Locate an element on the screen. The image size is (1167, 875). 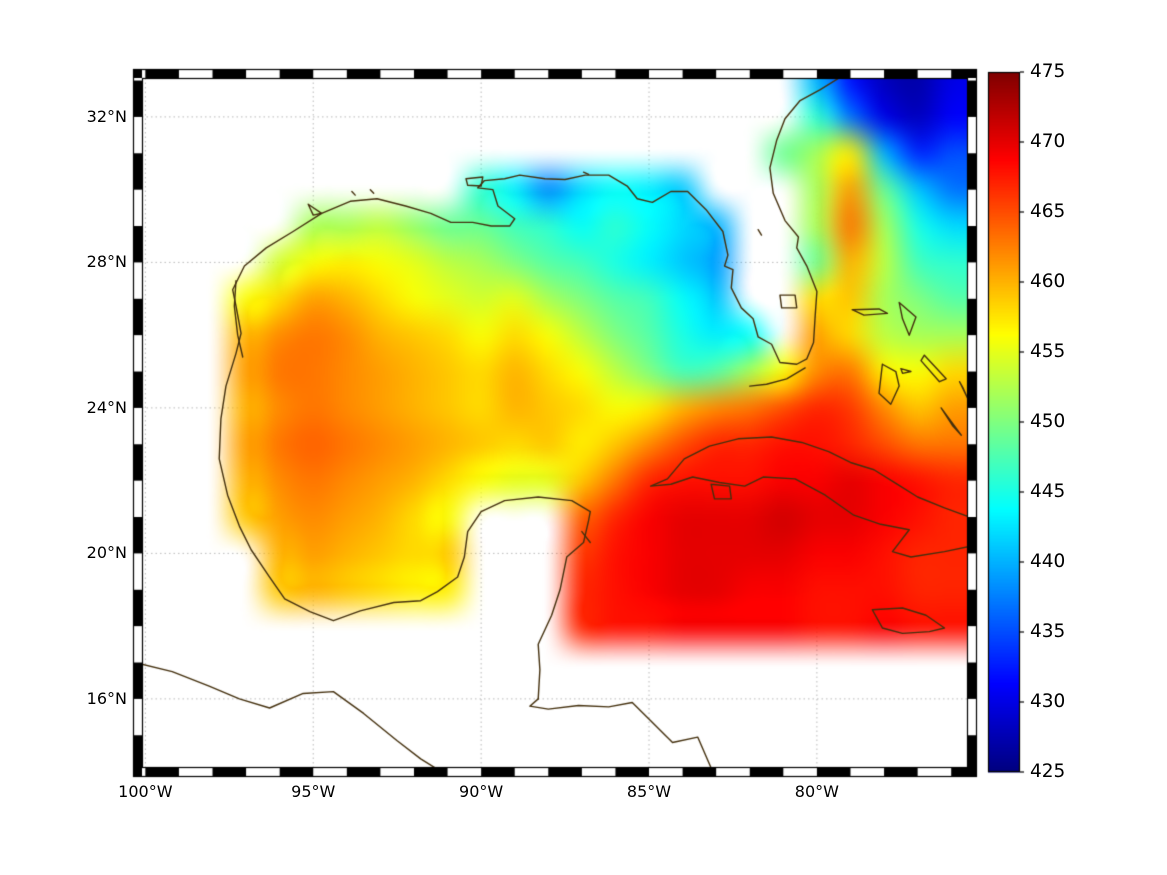
x-tick-label: 85°W is located at coordinates (649, 791).